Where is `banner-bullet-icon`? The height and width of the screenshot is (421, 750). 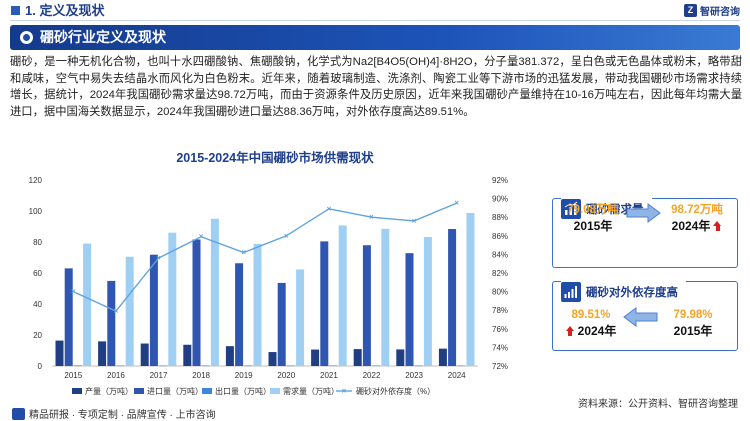
banner-bullet-icon is located at coordinates (26, 37).